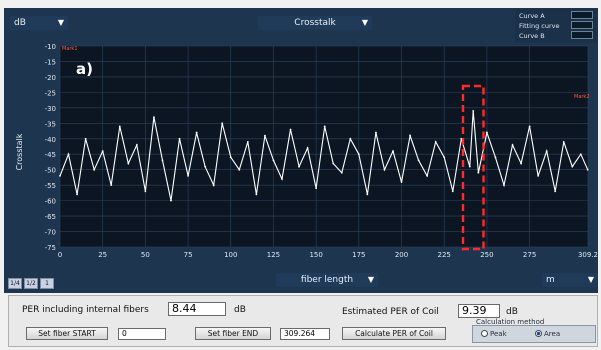  I want to click on x-tick-label: 250, so click(486, 255).